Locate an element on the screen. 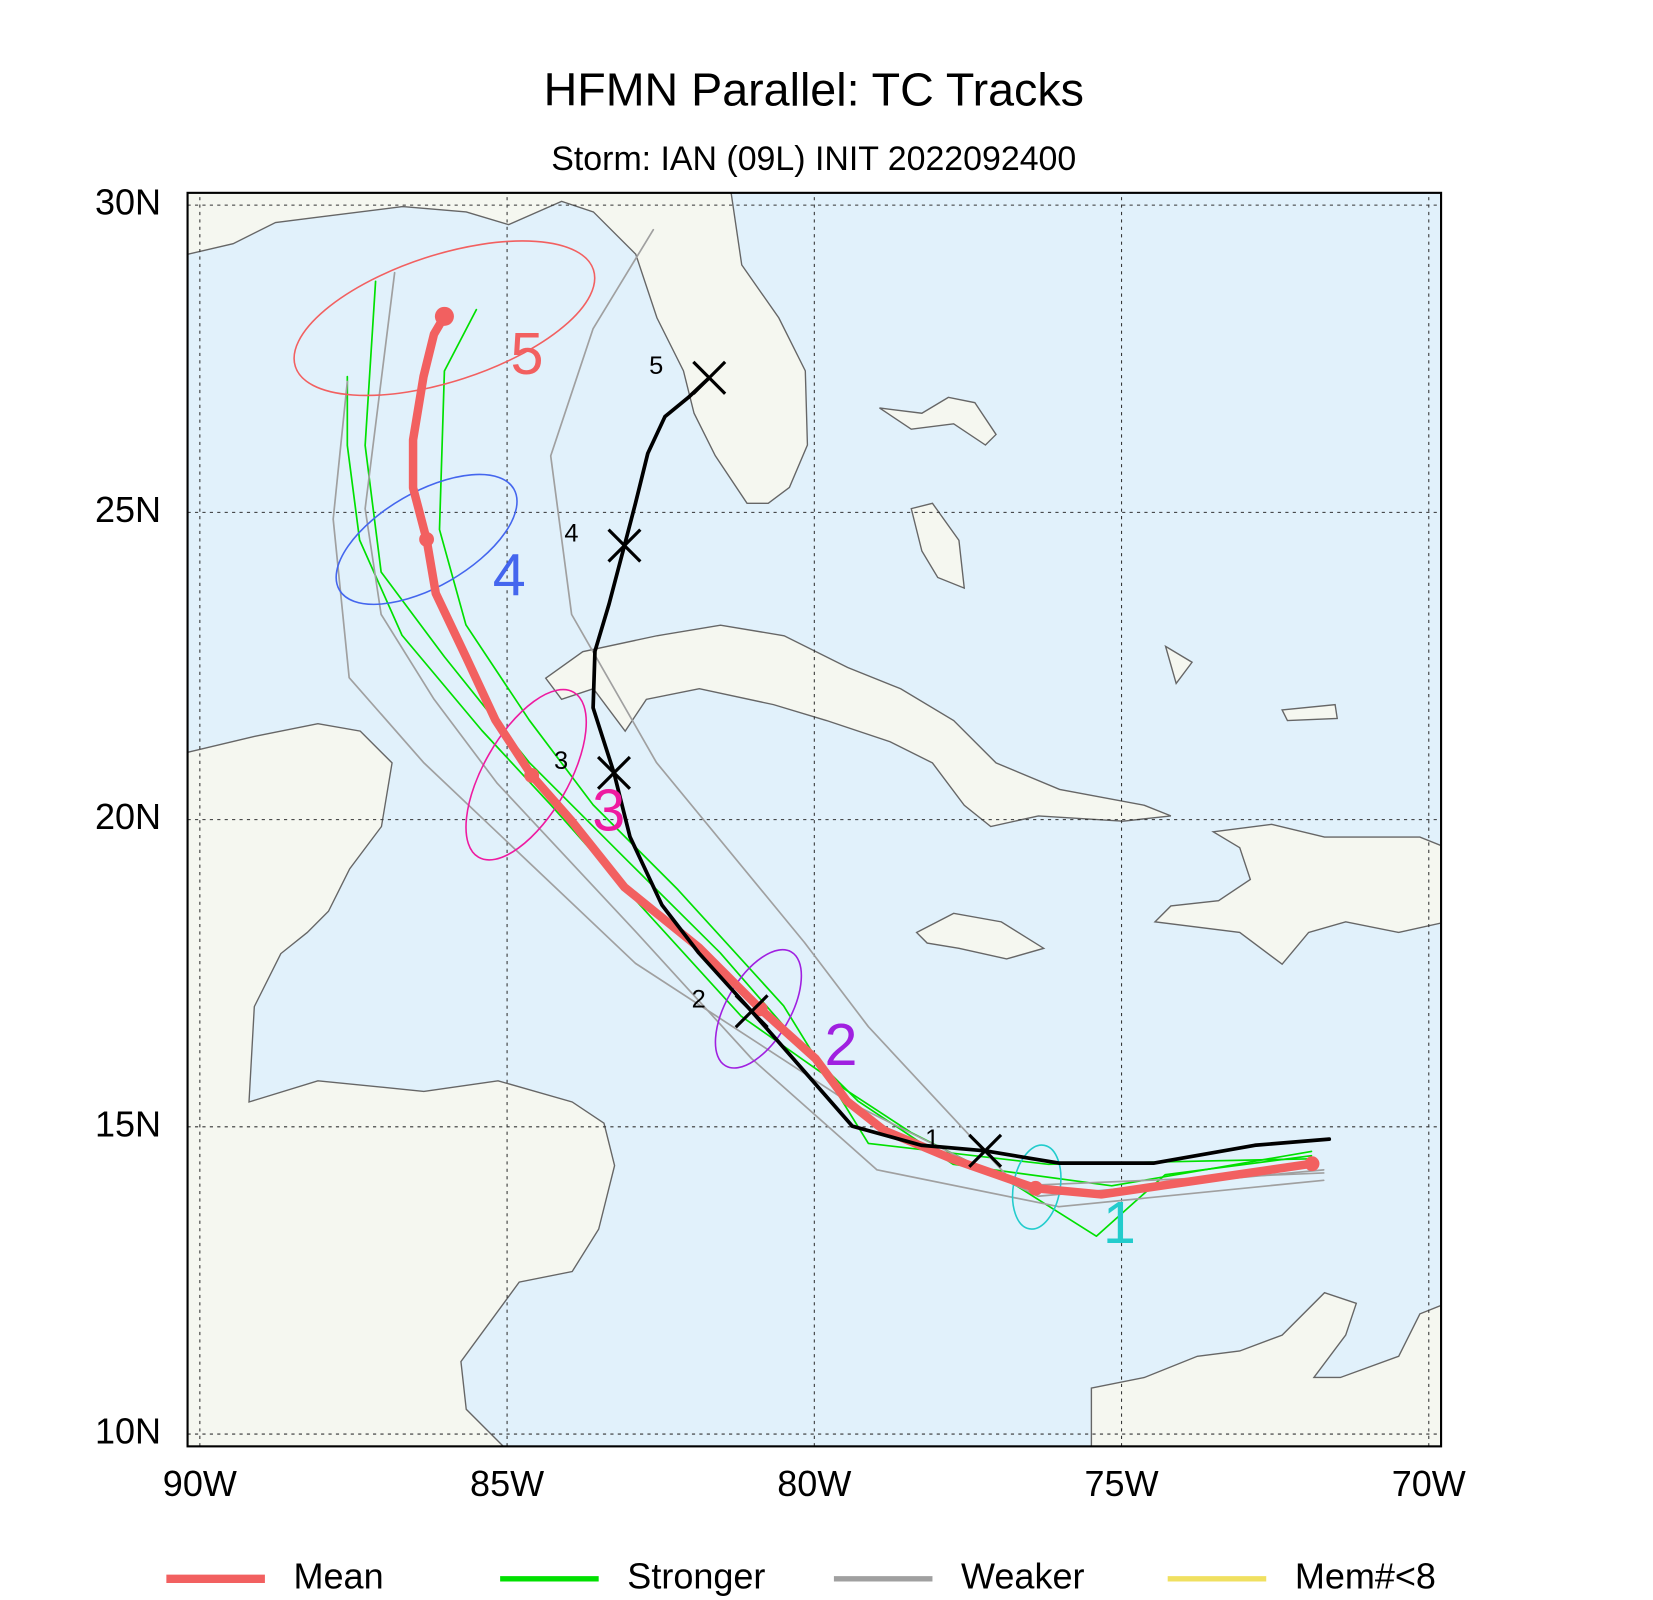 The image size is (1653, 1600). day-label: 5 is located at coordinates (656, 366).